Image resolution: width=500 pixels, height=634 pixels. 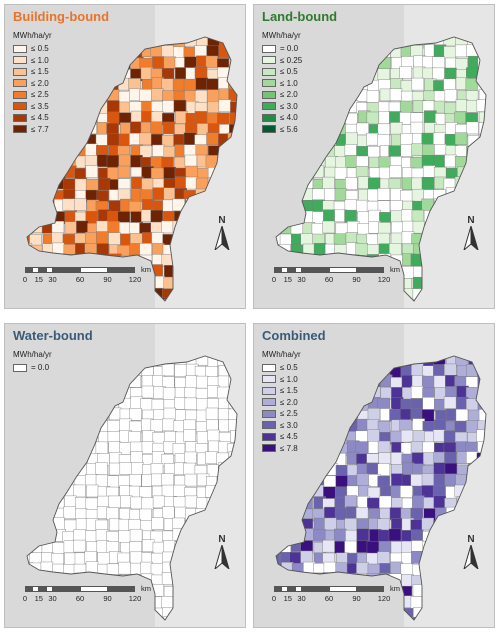 What do you see at coordinates (289, 402) in the screenshot?
I see `legend-label: ≤ 2.0` at bounding box center [289, 402].